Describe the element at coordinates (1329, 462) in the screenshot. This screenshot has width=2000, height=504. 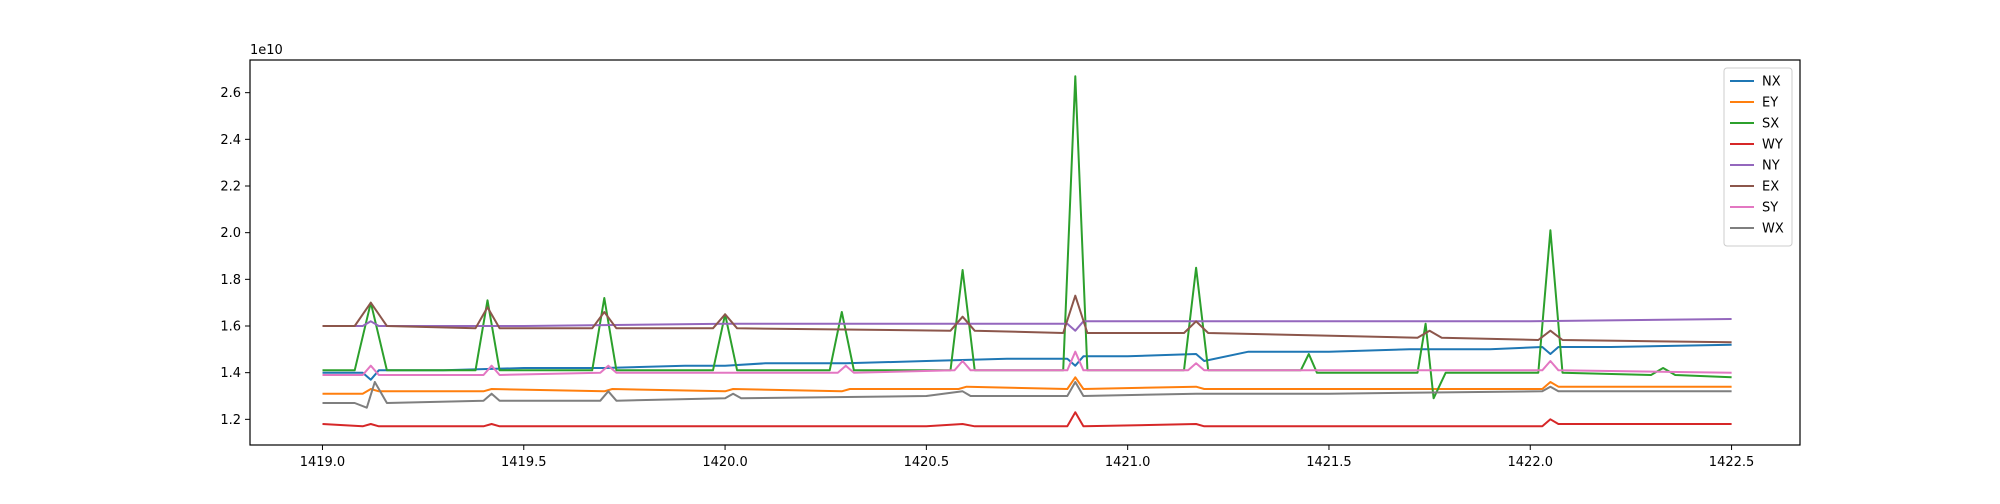
I see `x-tick-label: 1421.5` at that location.